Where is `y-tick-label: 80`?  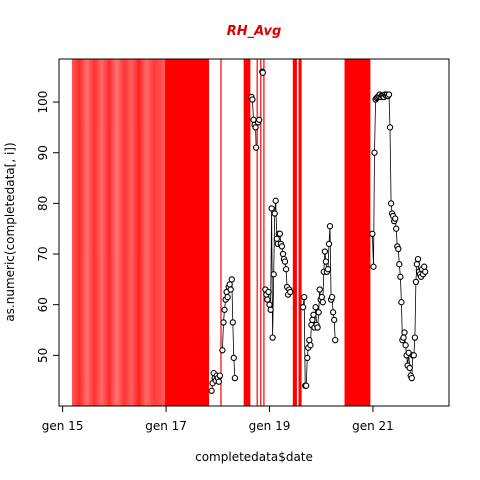
y-tick-label: 80 is located at coordinates (43, 203).